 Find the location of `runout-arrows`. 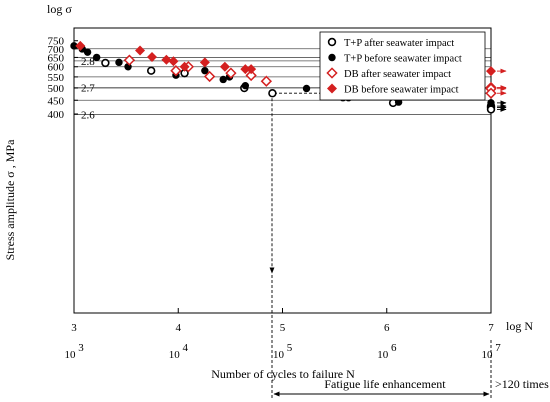

runout-arrows is located at coordinates (502, 90).